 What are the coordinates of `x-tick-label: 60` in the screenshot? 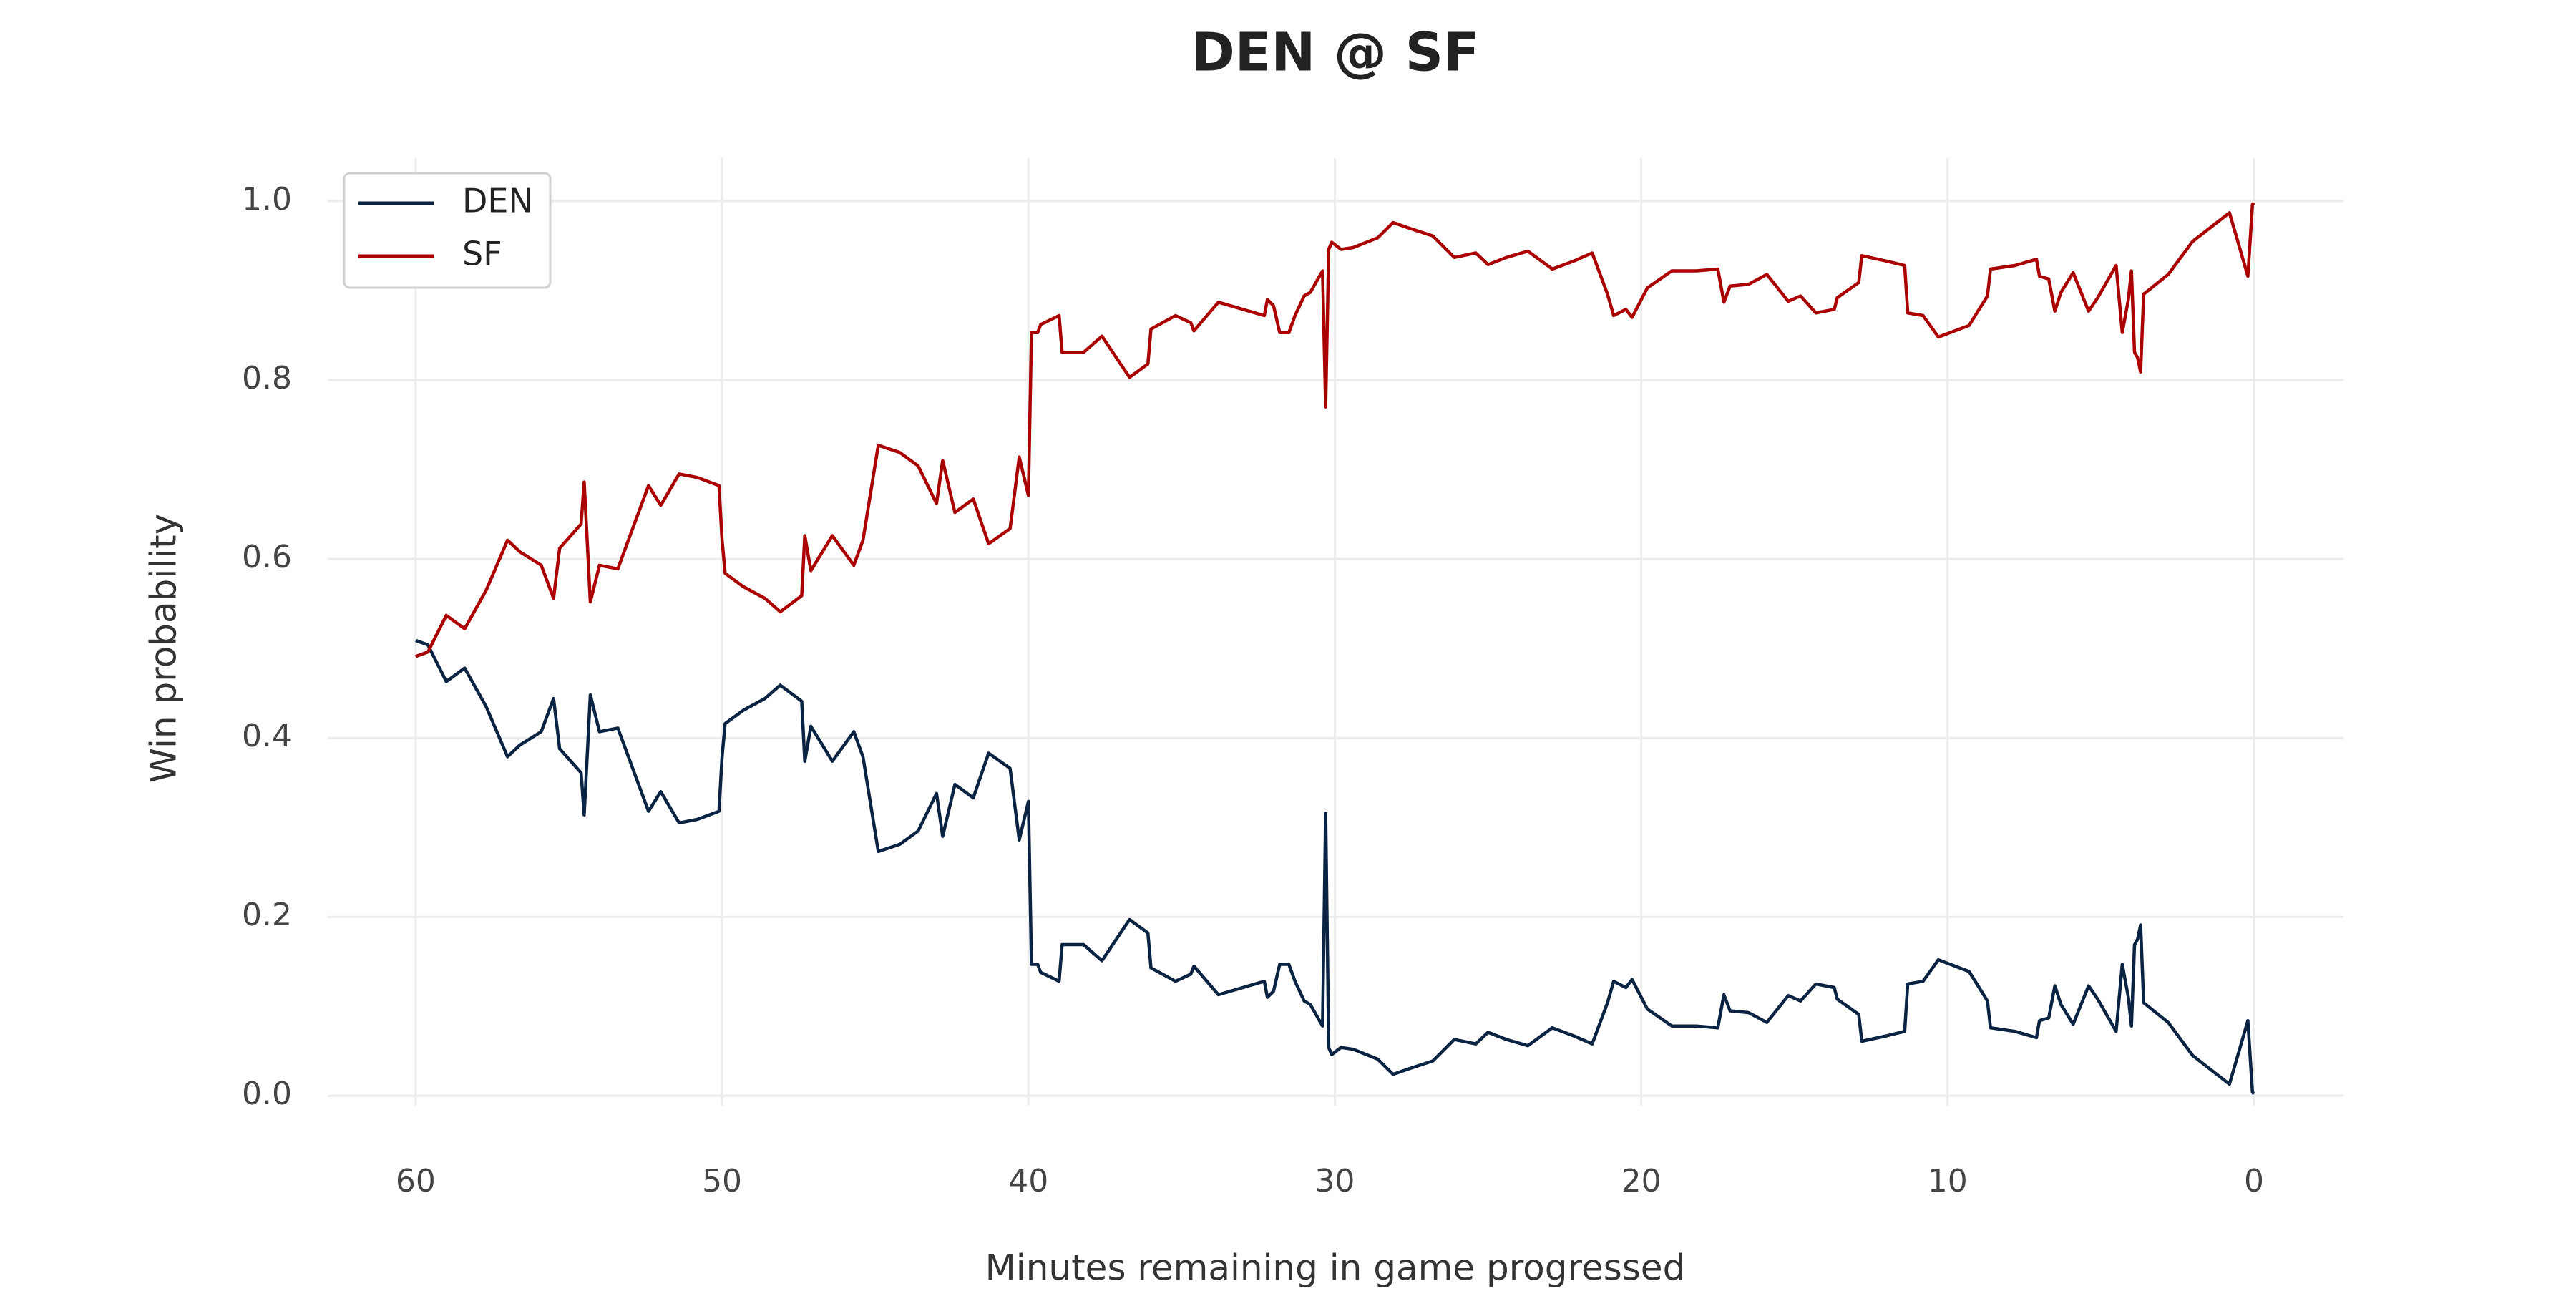 It's located at (416, 1181).